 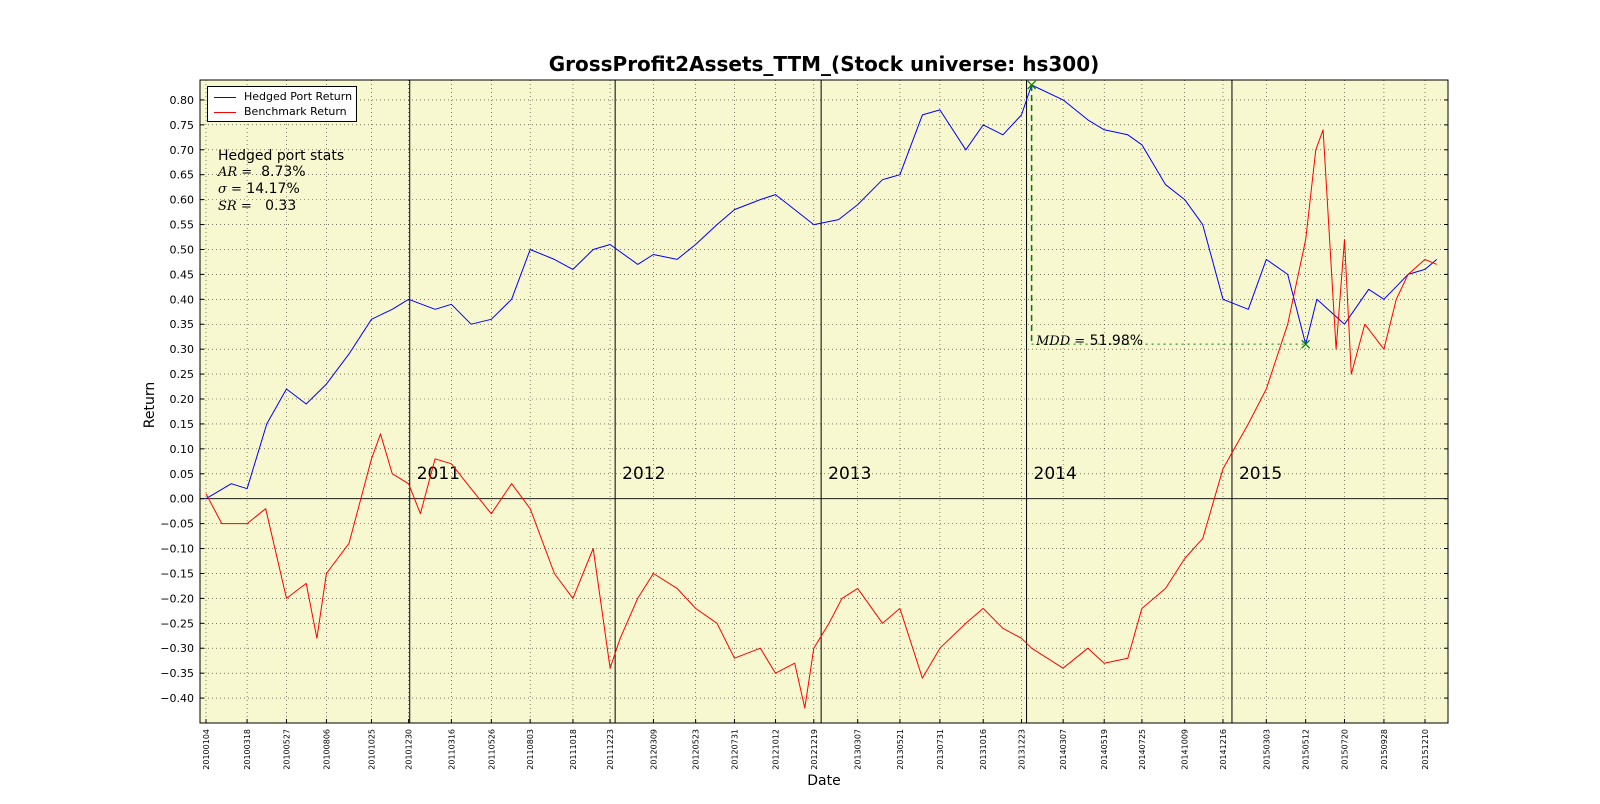 I want to click on x-tick-label: 20141216, so click(x=1223, y=749).